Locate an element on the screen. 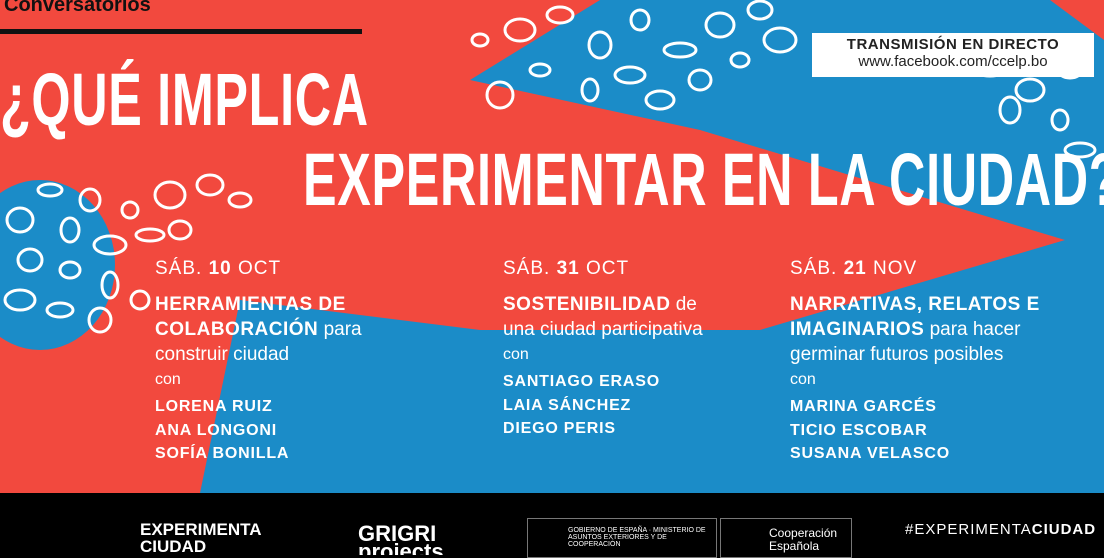  title-line-2: EXPERIMENTAR EN LA CIUDAD? is located at coordinates (703, 179).